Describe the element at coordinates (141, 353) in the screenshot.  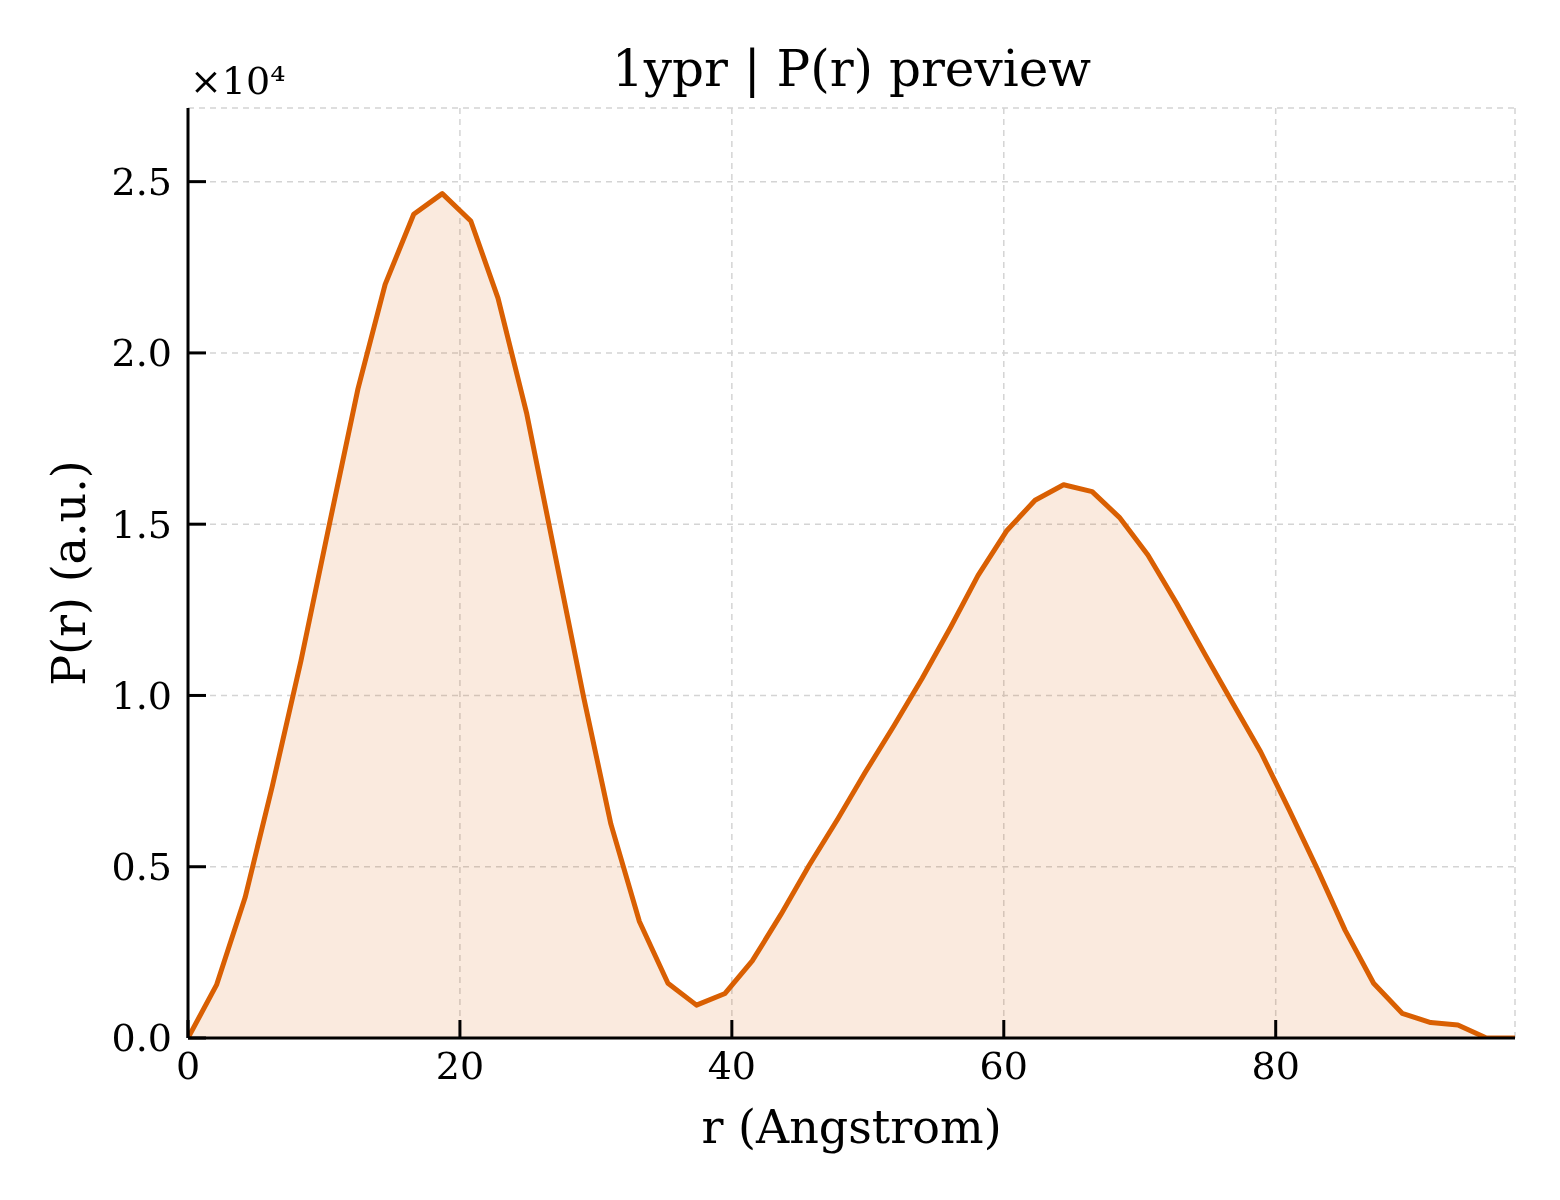
I see `y-tick-label: 2.0` at that location.